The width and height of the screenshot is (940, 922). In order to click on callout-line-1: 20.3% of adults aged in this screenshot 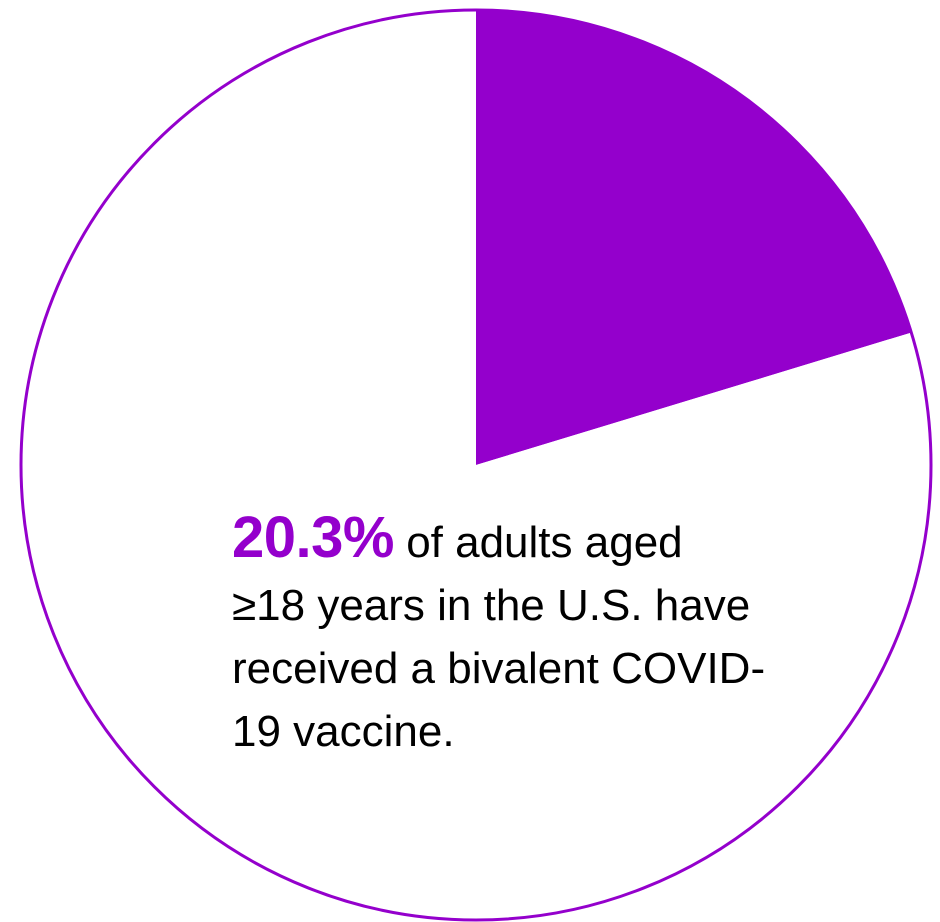, I will do `click(532, 540)`.